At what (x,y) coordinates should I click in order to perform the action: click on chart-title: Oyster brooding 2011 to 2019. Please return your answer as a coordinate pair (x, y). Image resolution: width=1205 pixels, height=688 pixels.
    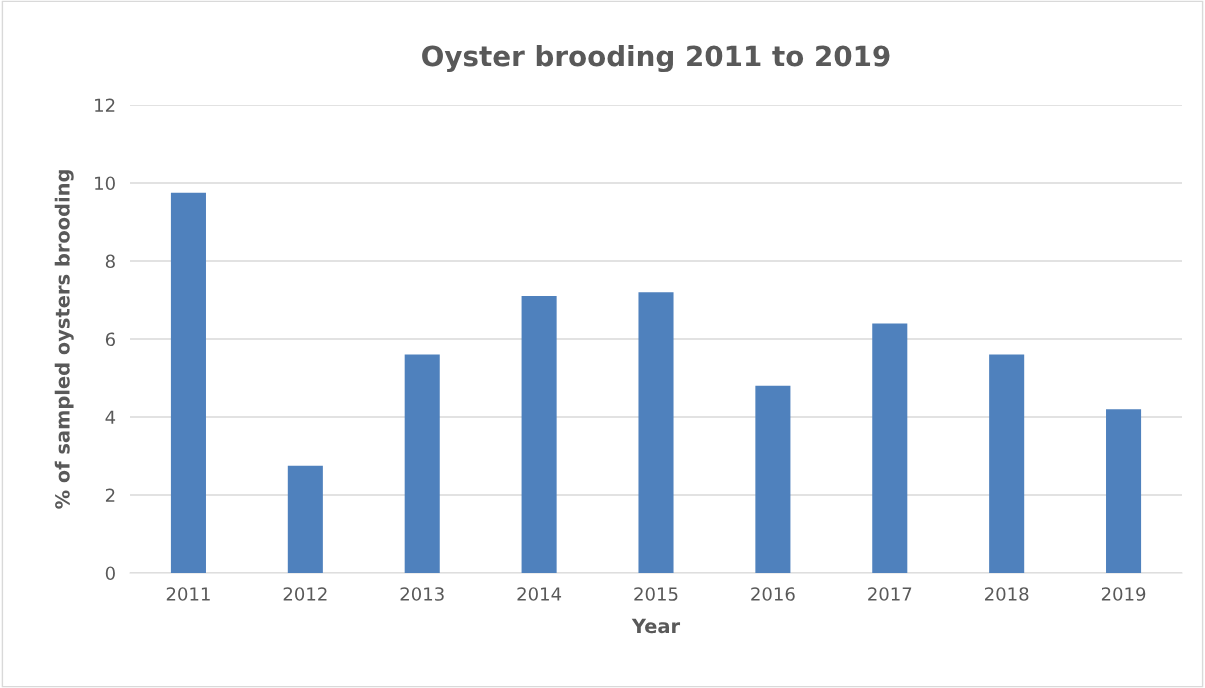
    Looking at the image, I should click on (656, 59).